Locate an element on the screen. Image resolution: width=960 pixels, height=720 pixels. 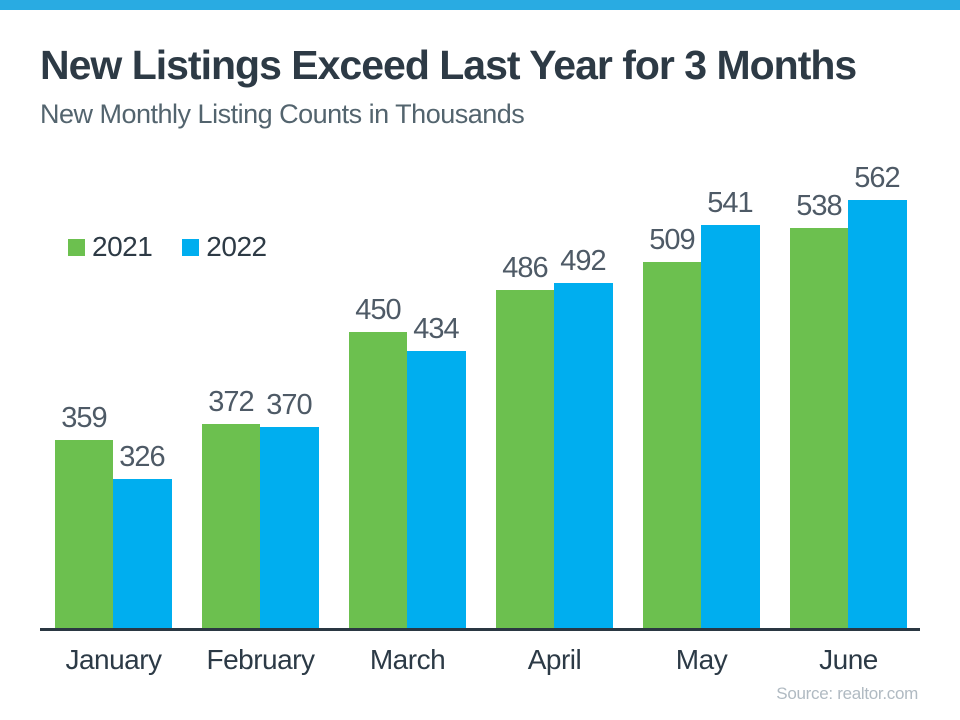
value-label: 370 is located at coordinates (289, 405).